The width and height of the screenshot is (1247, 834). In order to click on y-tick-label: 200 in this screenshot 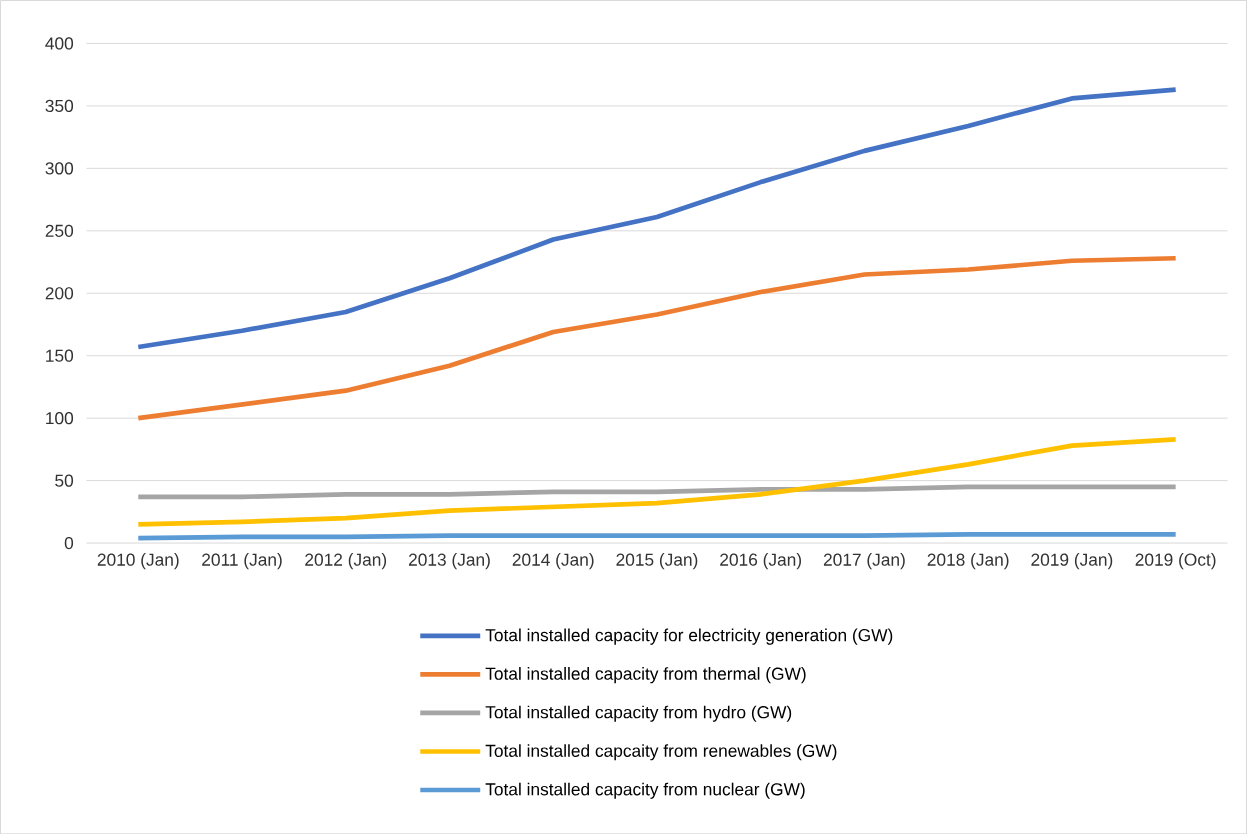, I will do `click(59, 293)`.